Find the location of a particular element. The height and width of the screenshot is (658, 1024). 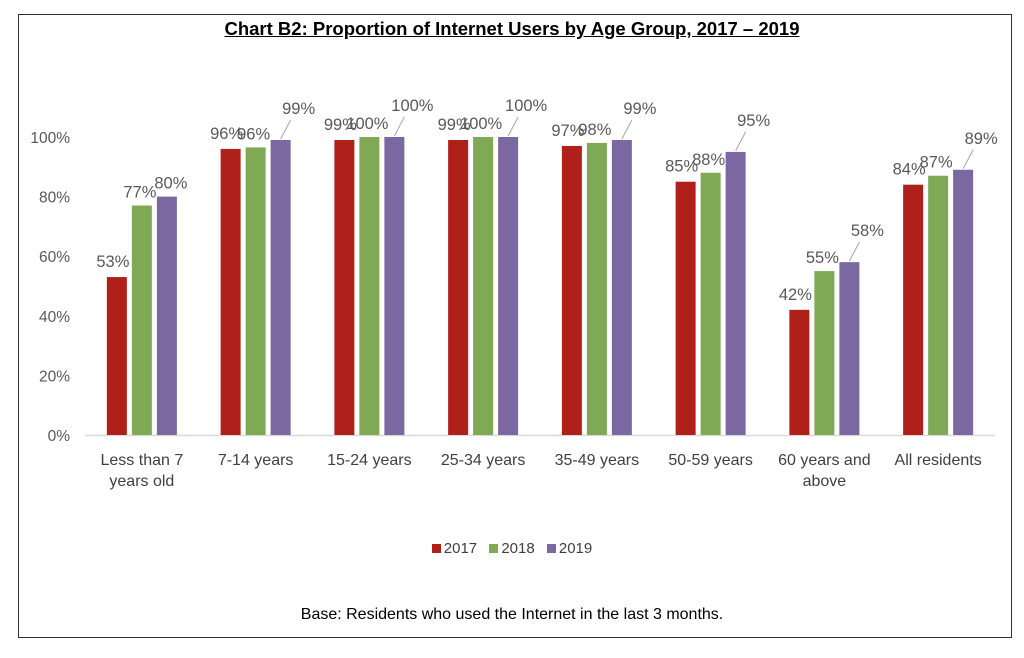

legend-label: 2019 is located at coordinates (575, 548).